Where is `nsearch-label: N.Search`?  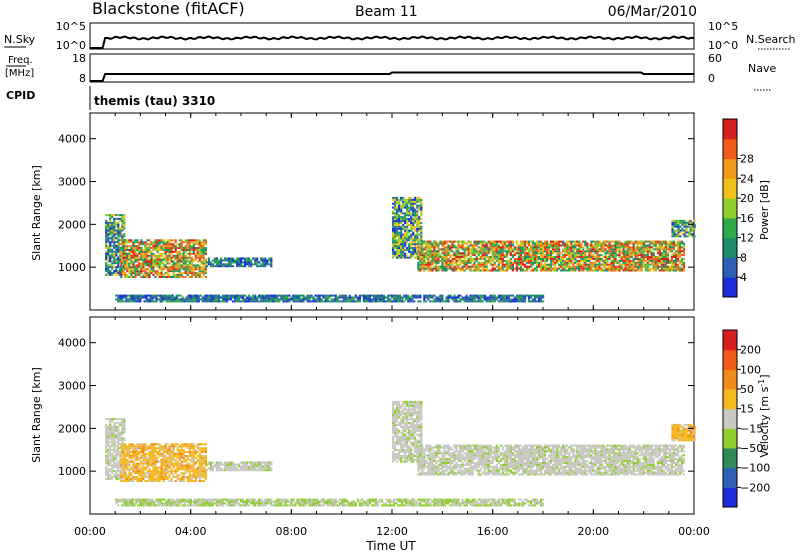
nsearch-label: N.Search is located at coordinates (771, 39).